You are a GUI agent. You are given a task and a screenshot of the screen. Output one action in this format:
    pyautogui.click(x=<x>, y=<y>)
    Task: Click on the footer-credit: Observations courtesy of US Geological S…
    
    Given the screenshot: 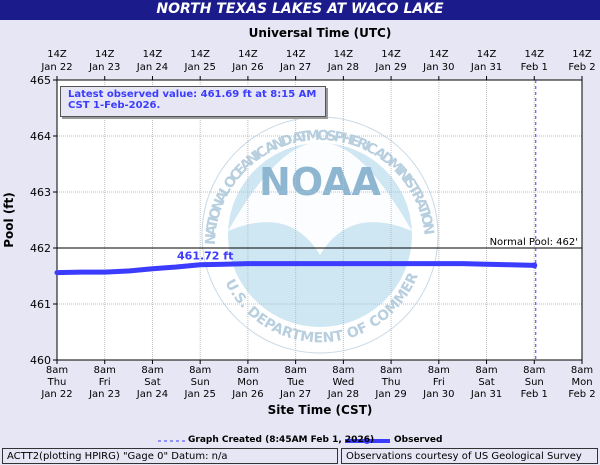 What is the action you would take?
    pyautogui.click(x=469, y=456)
    